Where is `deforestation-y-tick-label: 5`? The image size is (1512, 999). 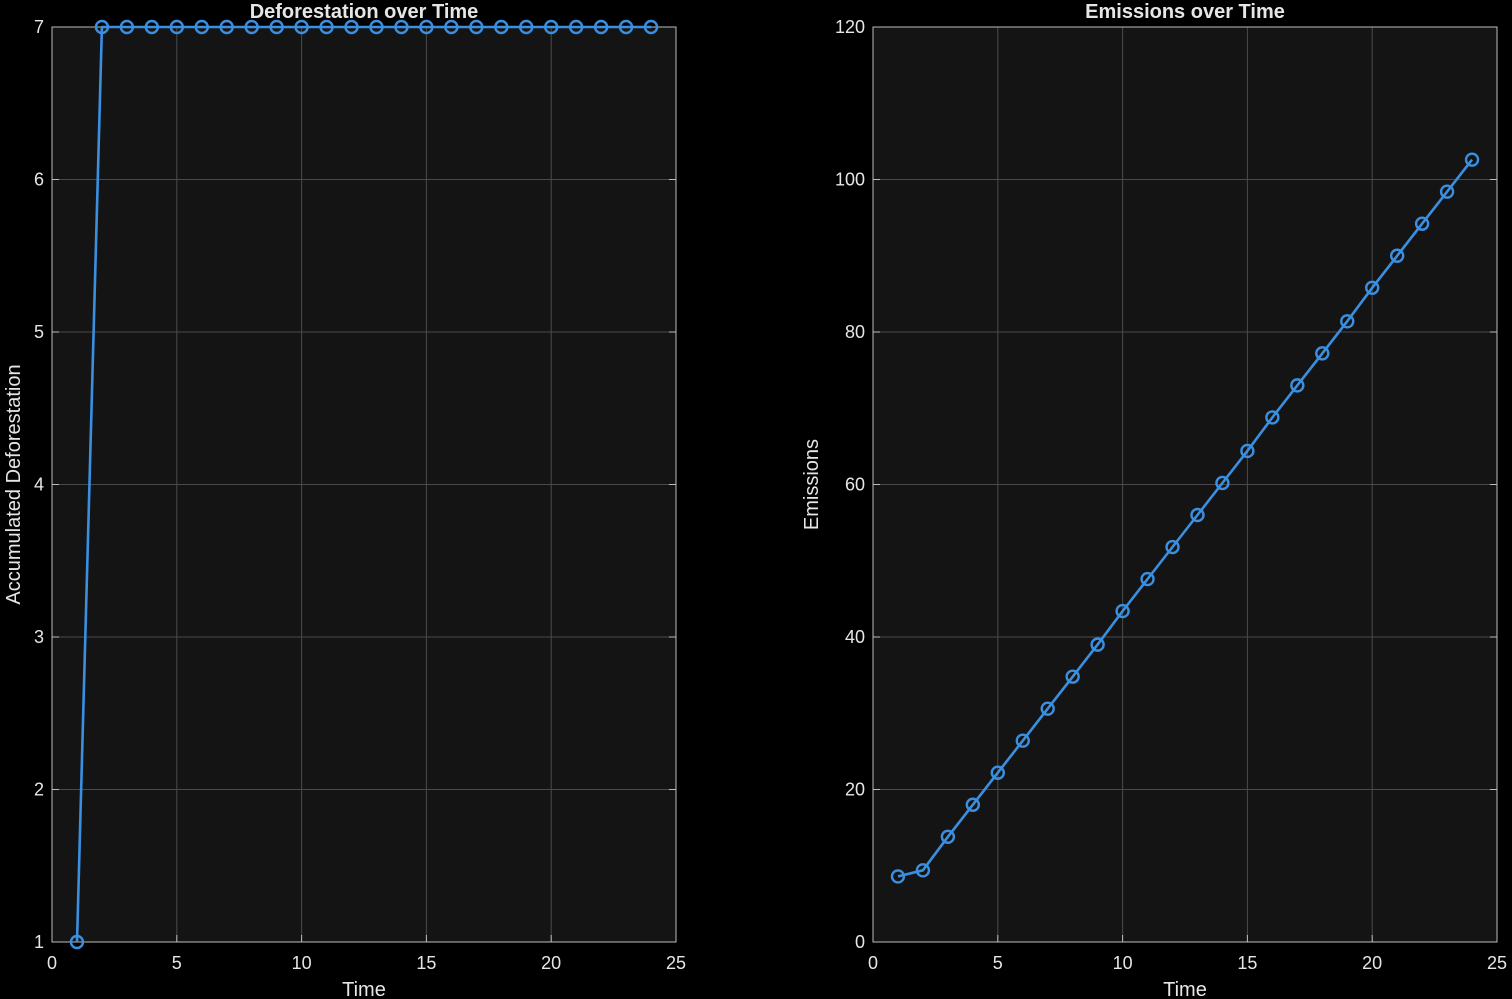 deforestation-y-tick-label: 5 is located at coordinates (39, 332).